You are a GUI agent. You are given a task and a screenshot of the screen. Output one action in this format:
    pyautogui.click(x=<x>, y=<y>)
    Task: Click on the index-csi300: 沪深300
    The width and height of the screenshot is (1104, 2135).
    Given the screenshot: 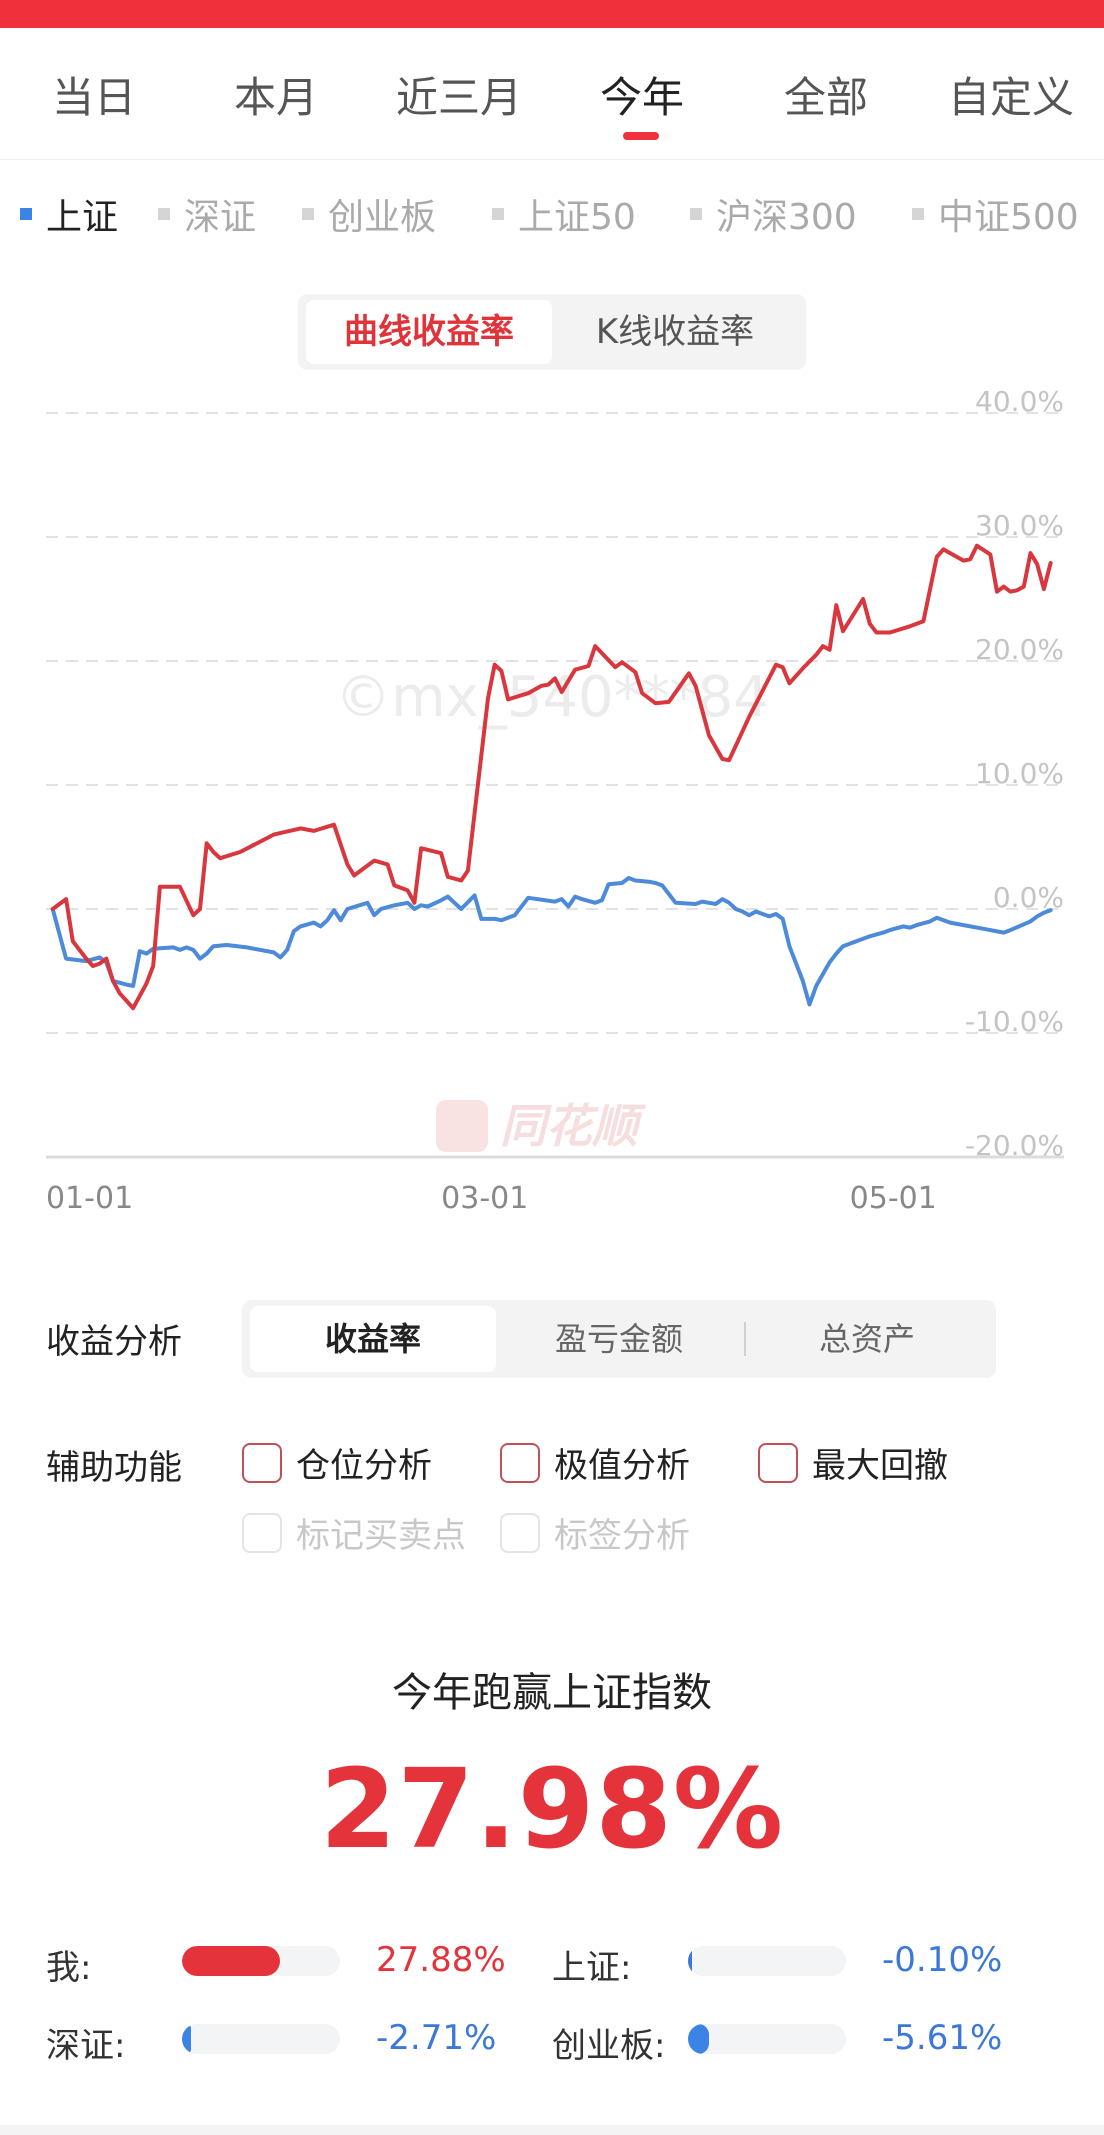 What is the action you would take?
    pyautogui.click(x=773, y=214)
    